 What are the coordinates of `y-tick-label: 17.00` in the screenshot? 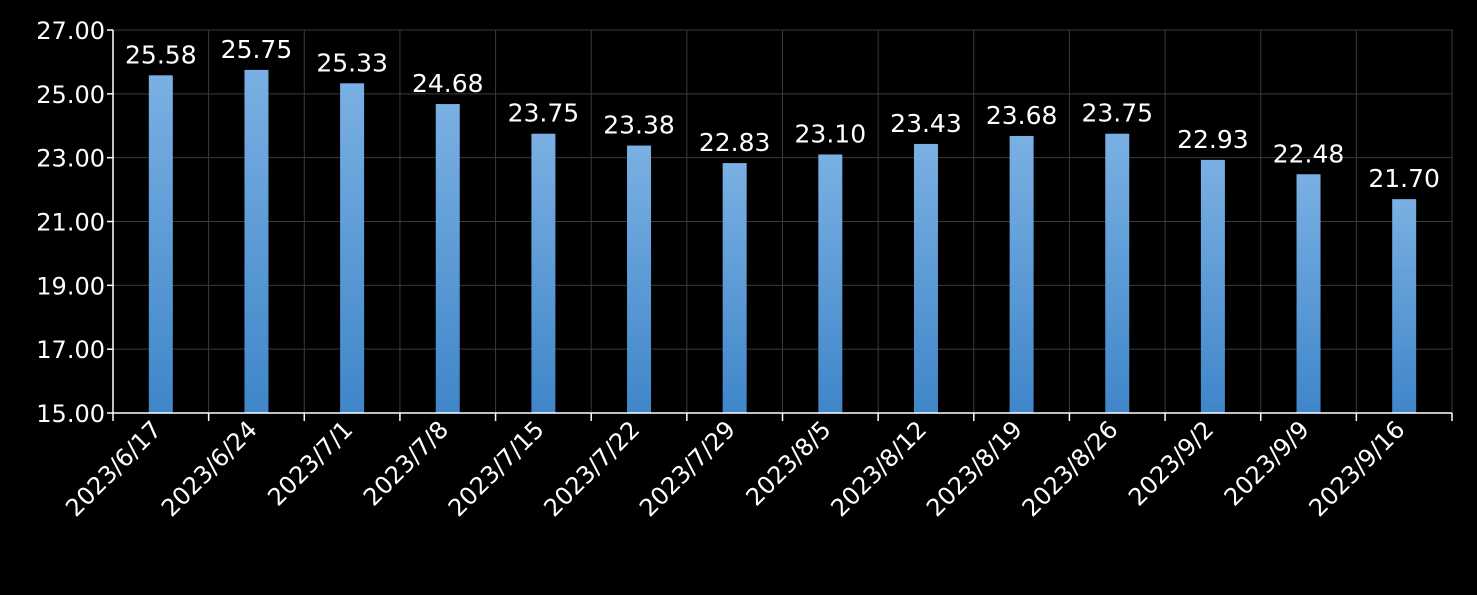 It's located at (70, 350).